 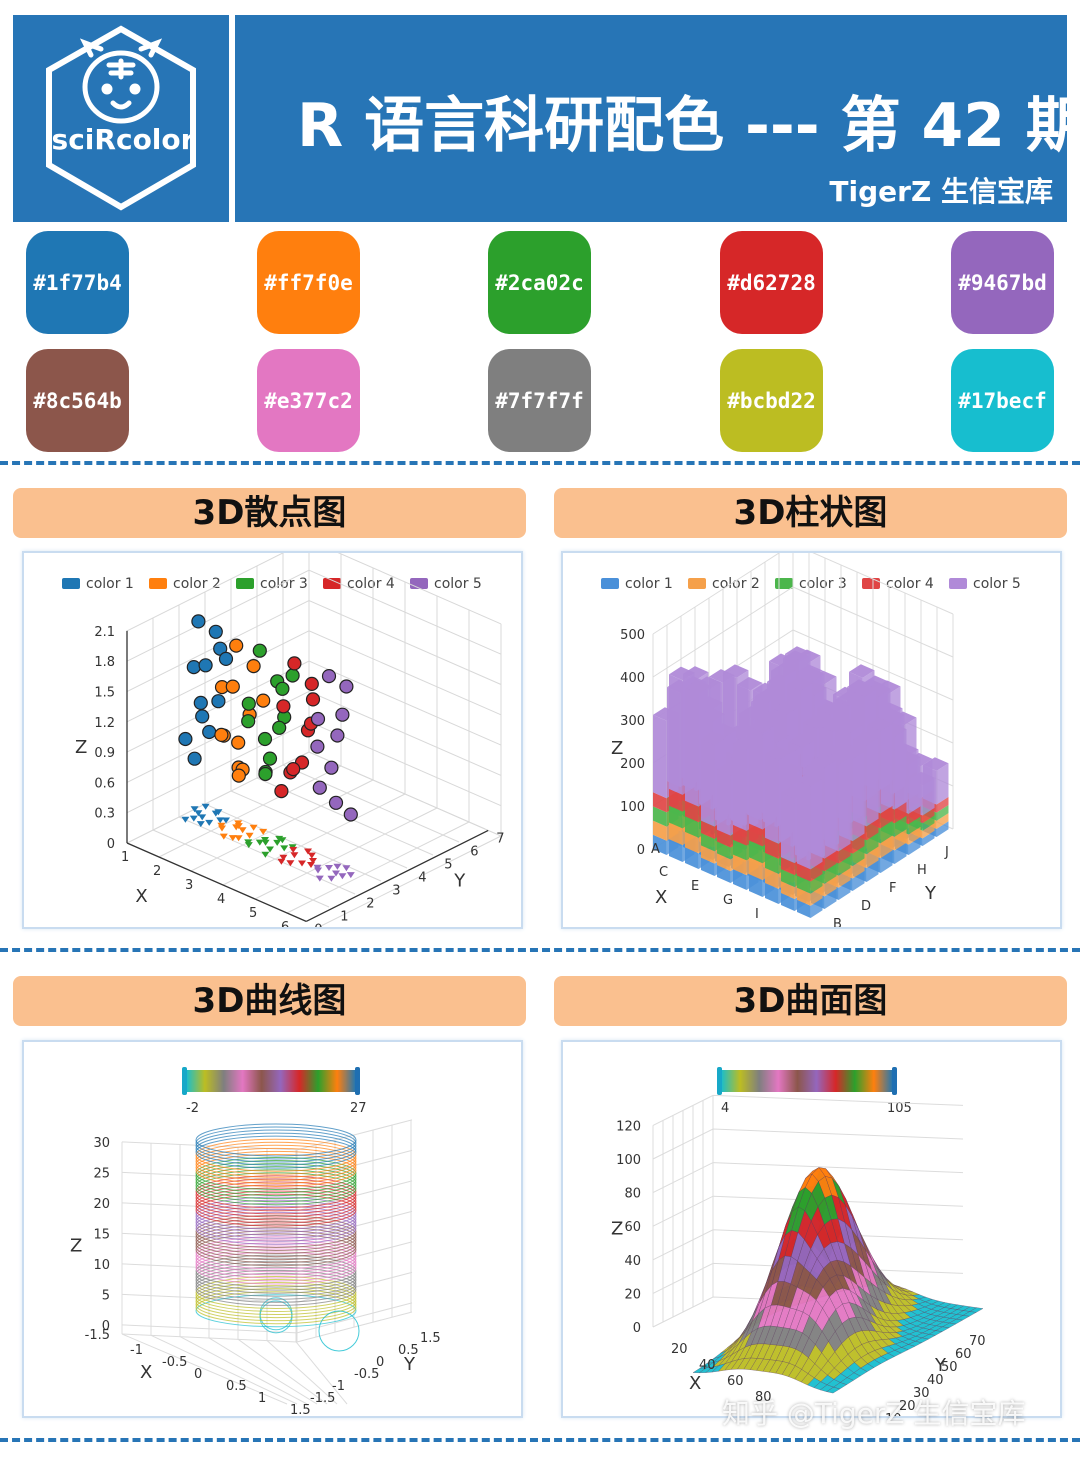 What do you see at coordinates (1002, 400) in the screenshot?
I see `color-swatch: #17becf` at bounding box center [1002, 400].